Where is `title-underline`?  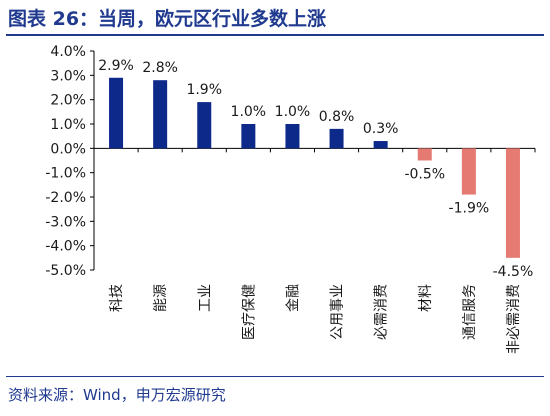 title-underline is located at coordinates (275, 35).